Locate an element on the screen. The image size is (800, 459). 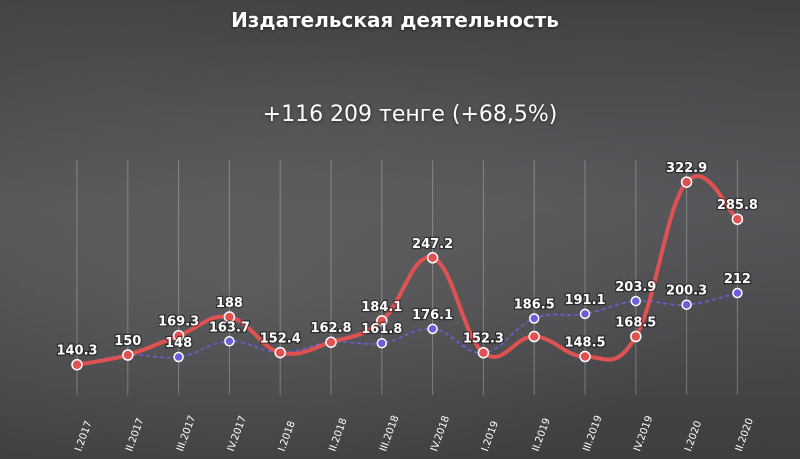
data-label: 168.5 is located at coordinates (635, 323).